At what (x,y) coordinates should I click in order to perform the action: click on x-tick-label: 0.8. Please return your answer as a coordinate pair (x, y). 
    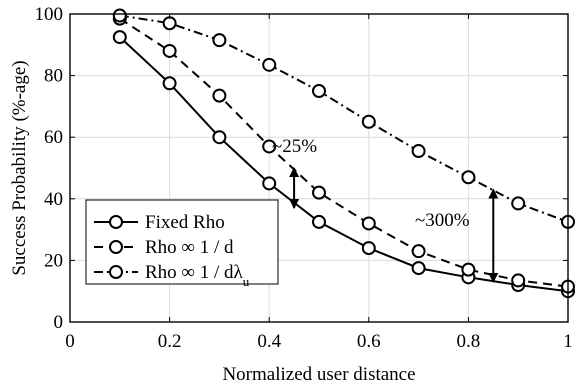
    Looking at the image, I should click on (469, 341).